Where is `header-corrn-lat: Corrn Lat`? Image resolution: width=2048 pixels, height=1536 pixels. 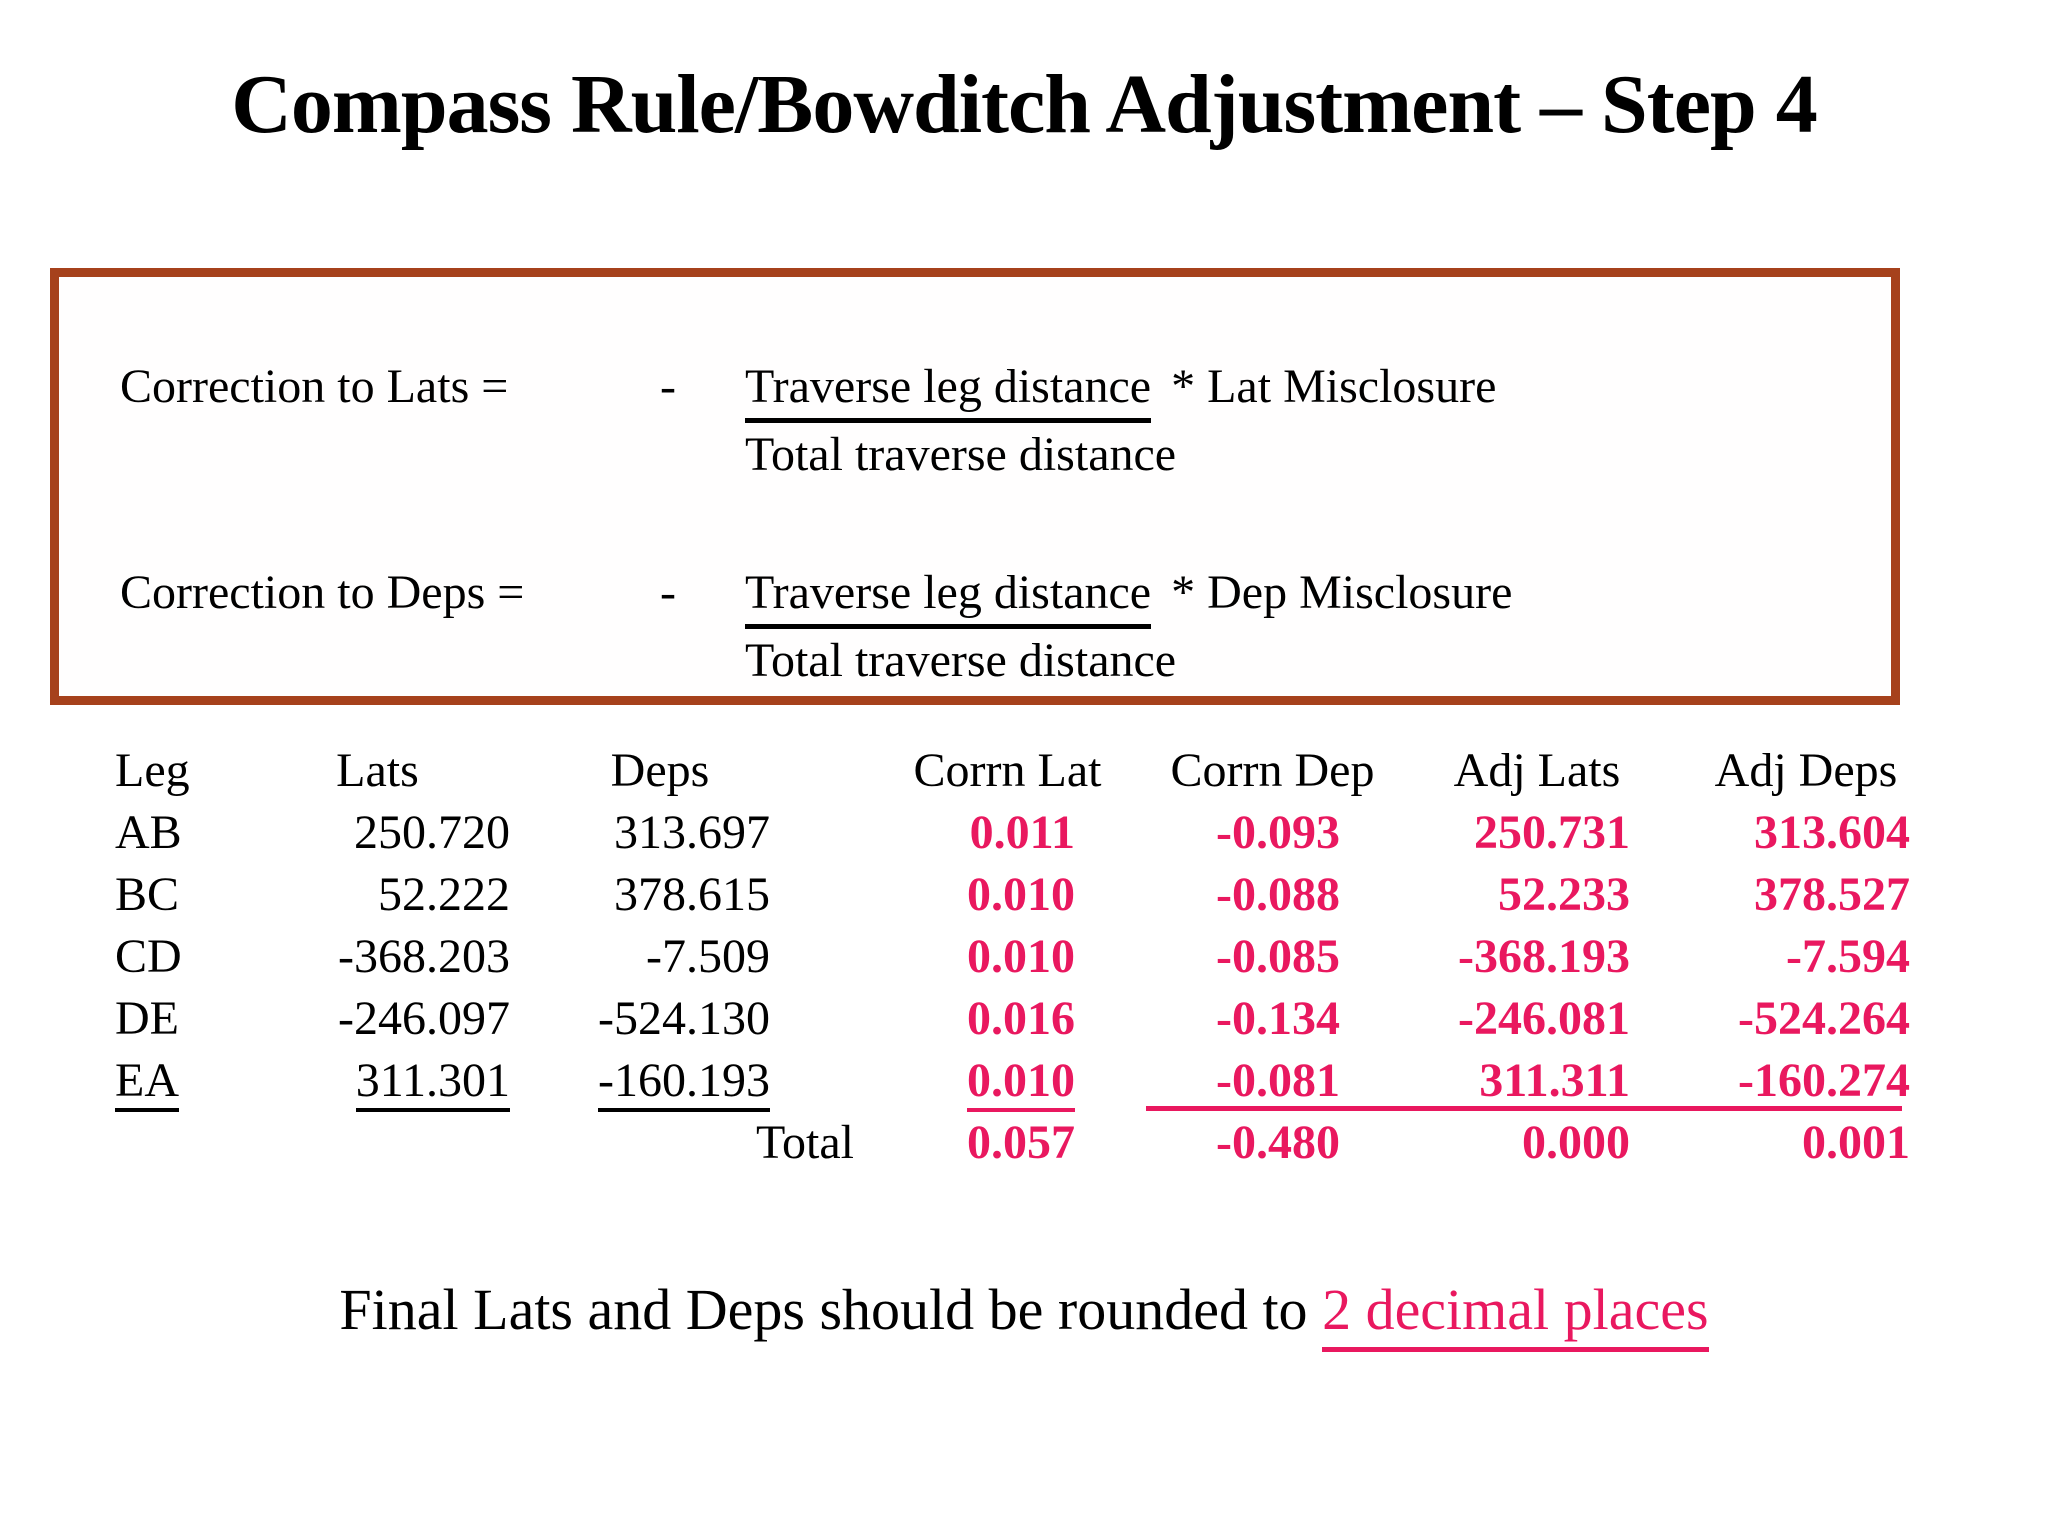
header-corrn-lat: Corrn Lat is located at coordinates (1007, 770).